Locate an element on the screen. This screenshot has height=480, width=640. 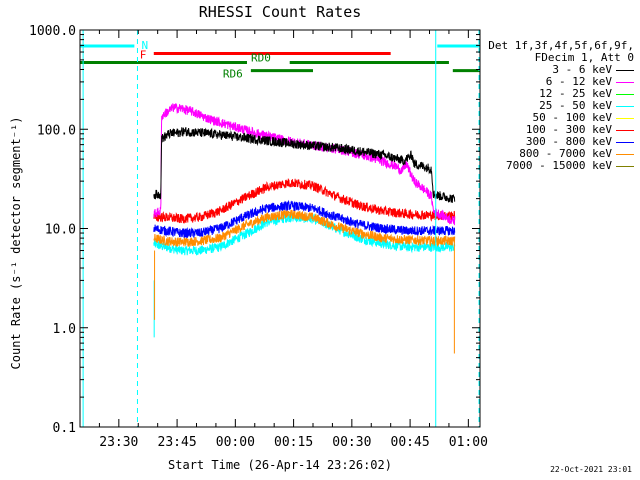
series-line-800-7000-kev is located at coordinates (304, 228).